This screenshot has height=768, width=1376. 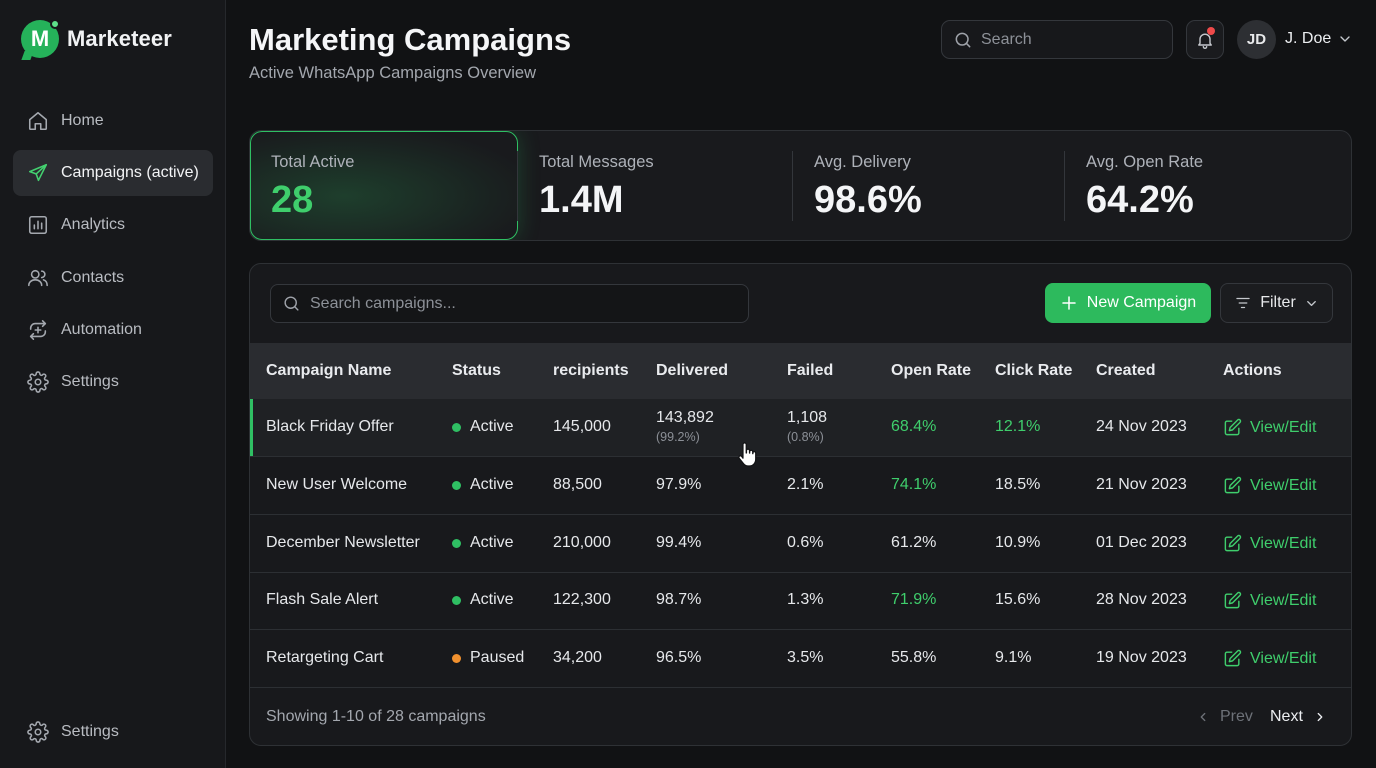 What do you see at coordinates (805, 599) in the screenshot?
I see `failed-value: 1.3%` at bounding box center [805, 599].